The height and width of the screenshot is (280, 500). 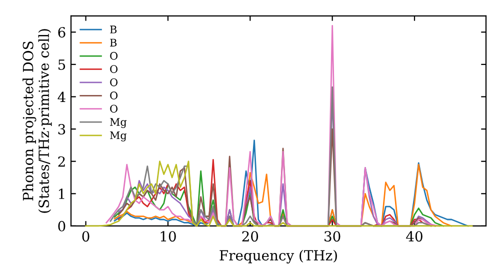 I want to click on x-tick-label: 40, so click(x=414, y=236).